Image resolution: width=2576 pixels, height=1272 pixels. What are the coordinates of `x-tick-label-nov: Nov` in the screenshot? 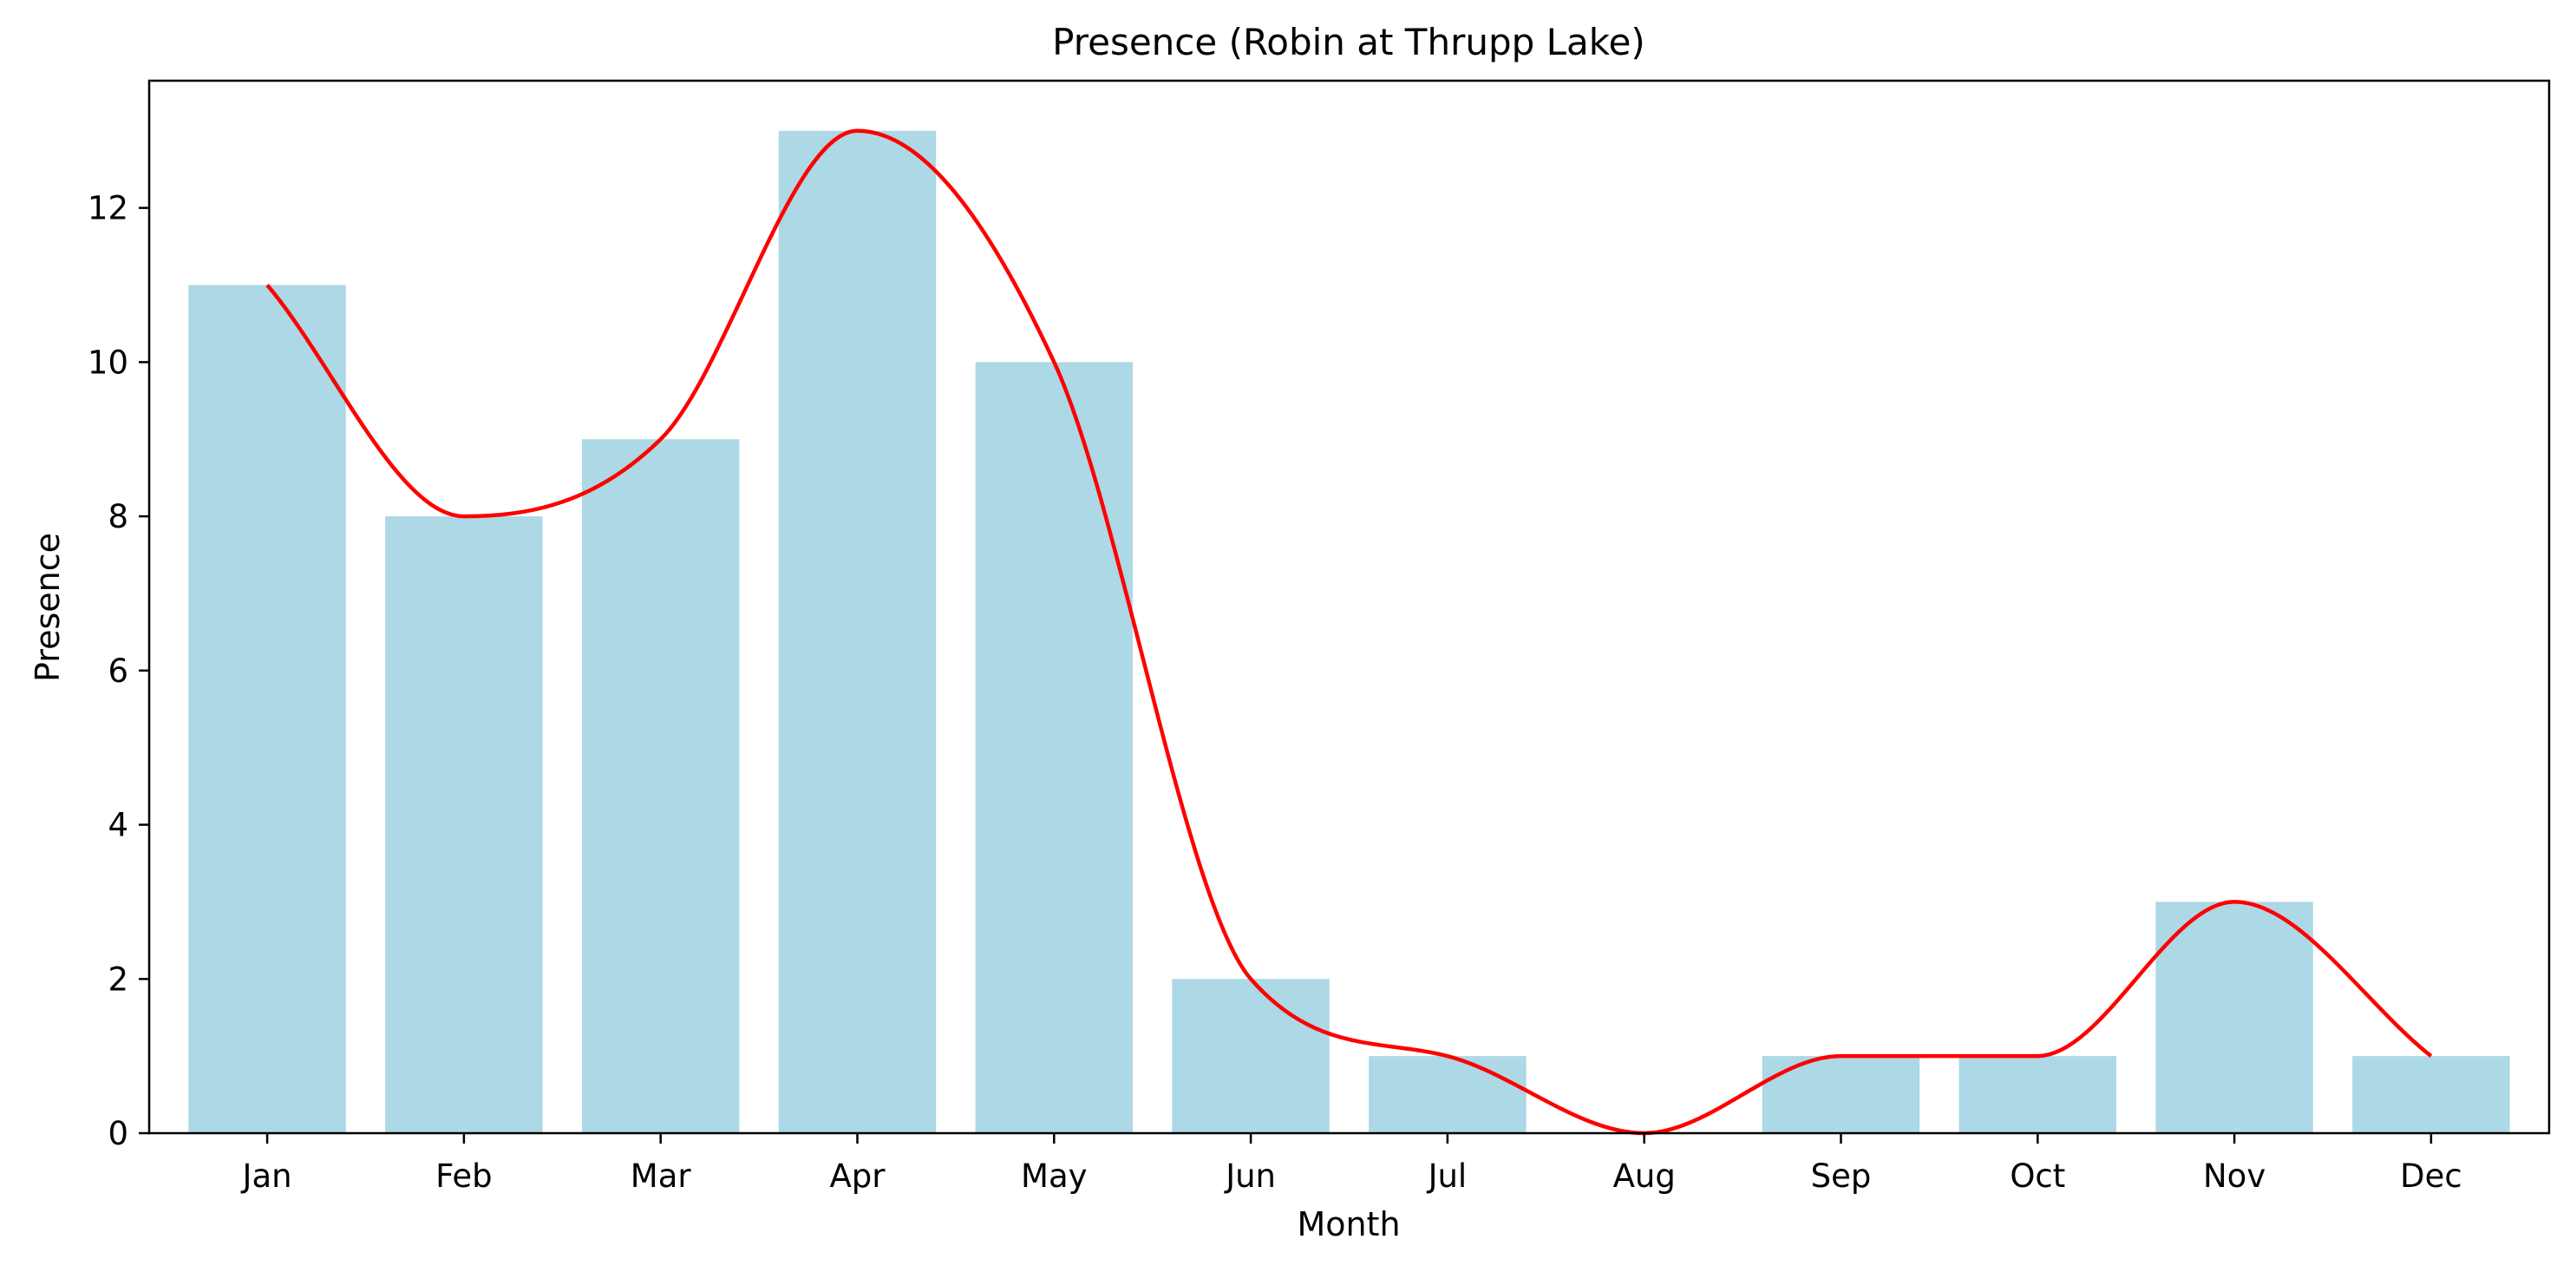 It's located at (2234, 1176).